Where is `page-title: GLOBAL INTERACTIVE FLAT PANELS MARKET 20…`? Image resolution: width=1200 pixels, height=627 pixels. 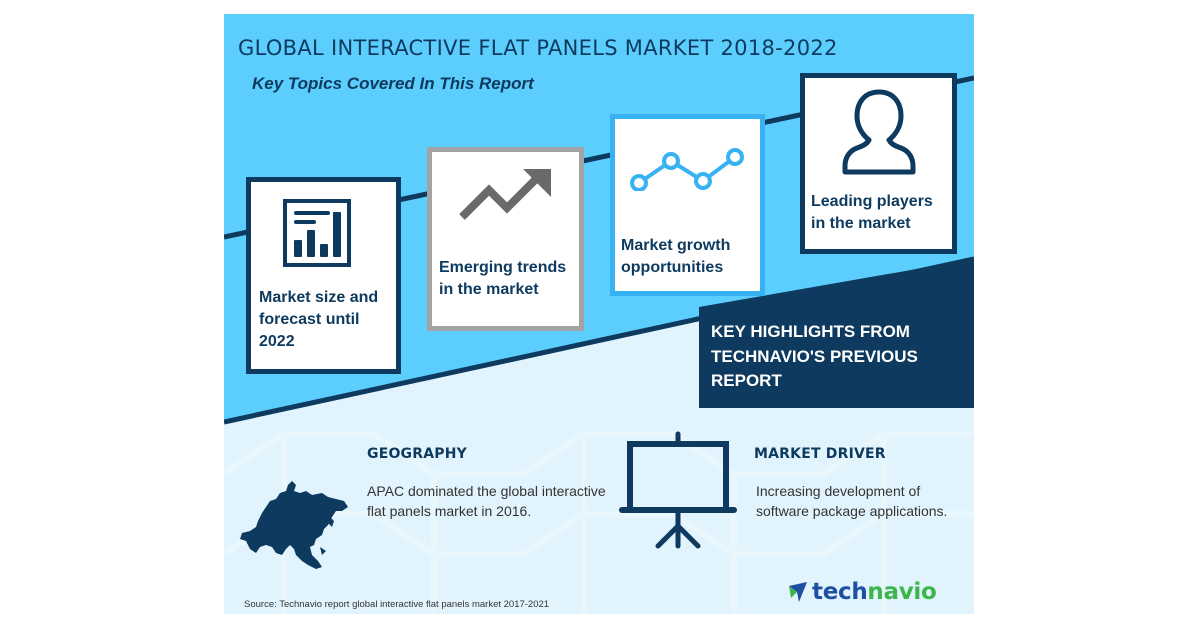
page-title: GLOBAL INTERACTIVE FLAT PANELS MARKET 20… is located at coordinates (538, 48).